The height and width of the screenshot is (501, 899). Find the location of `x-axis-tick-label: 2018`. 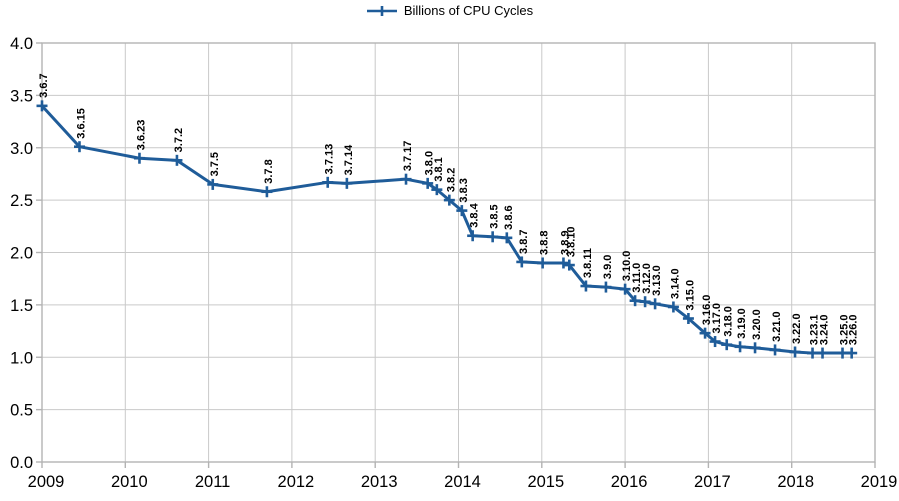

x-axis-tick-label: 2018 is located at coordinates (795, 482).